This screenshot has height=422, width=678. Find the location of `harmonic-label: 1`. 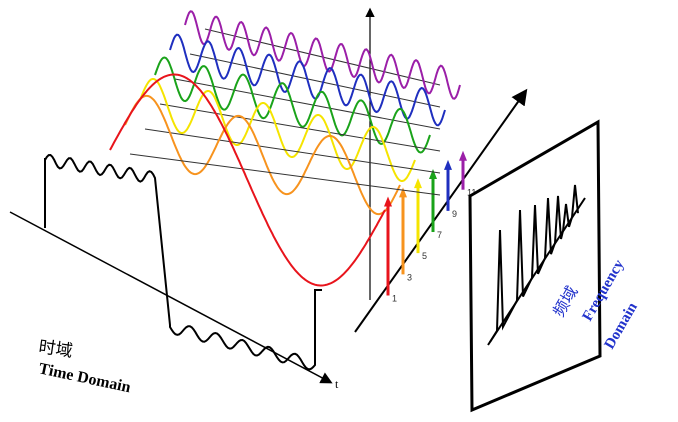

harmonic-label: 1 is located at coordinates (394, 298).